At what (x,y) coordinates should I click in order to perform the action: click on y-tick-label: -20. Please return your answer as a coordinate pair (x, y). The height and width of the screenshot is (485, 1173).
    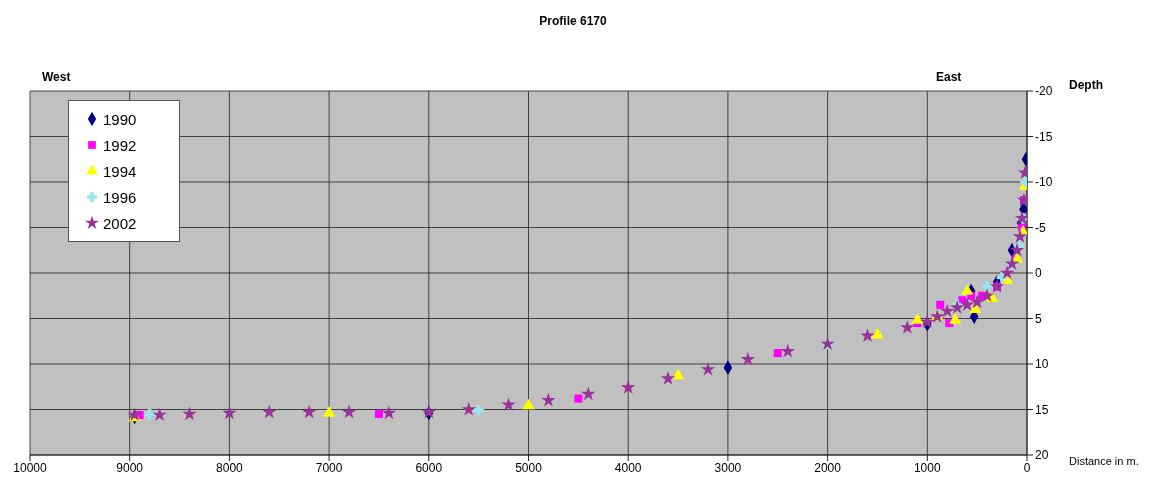
    Looking at the image, I should click on (1044, 91).